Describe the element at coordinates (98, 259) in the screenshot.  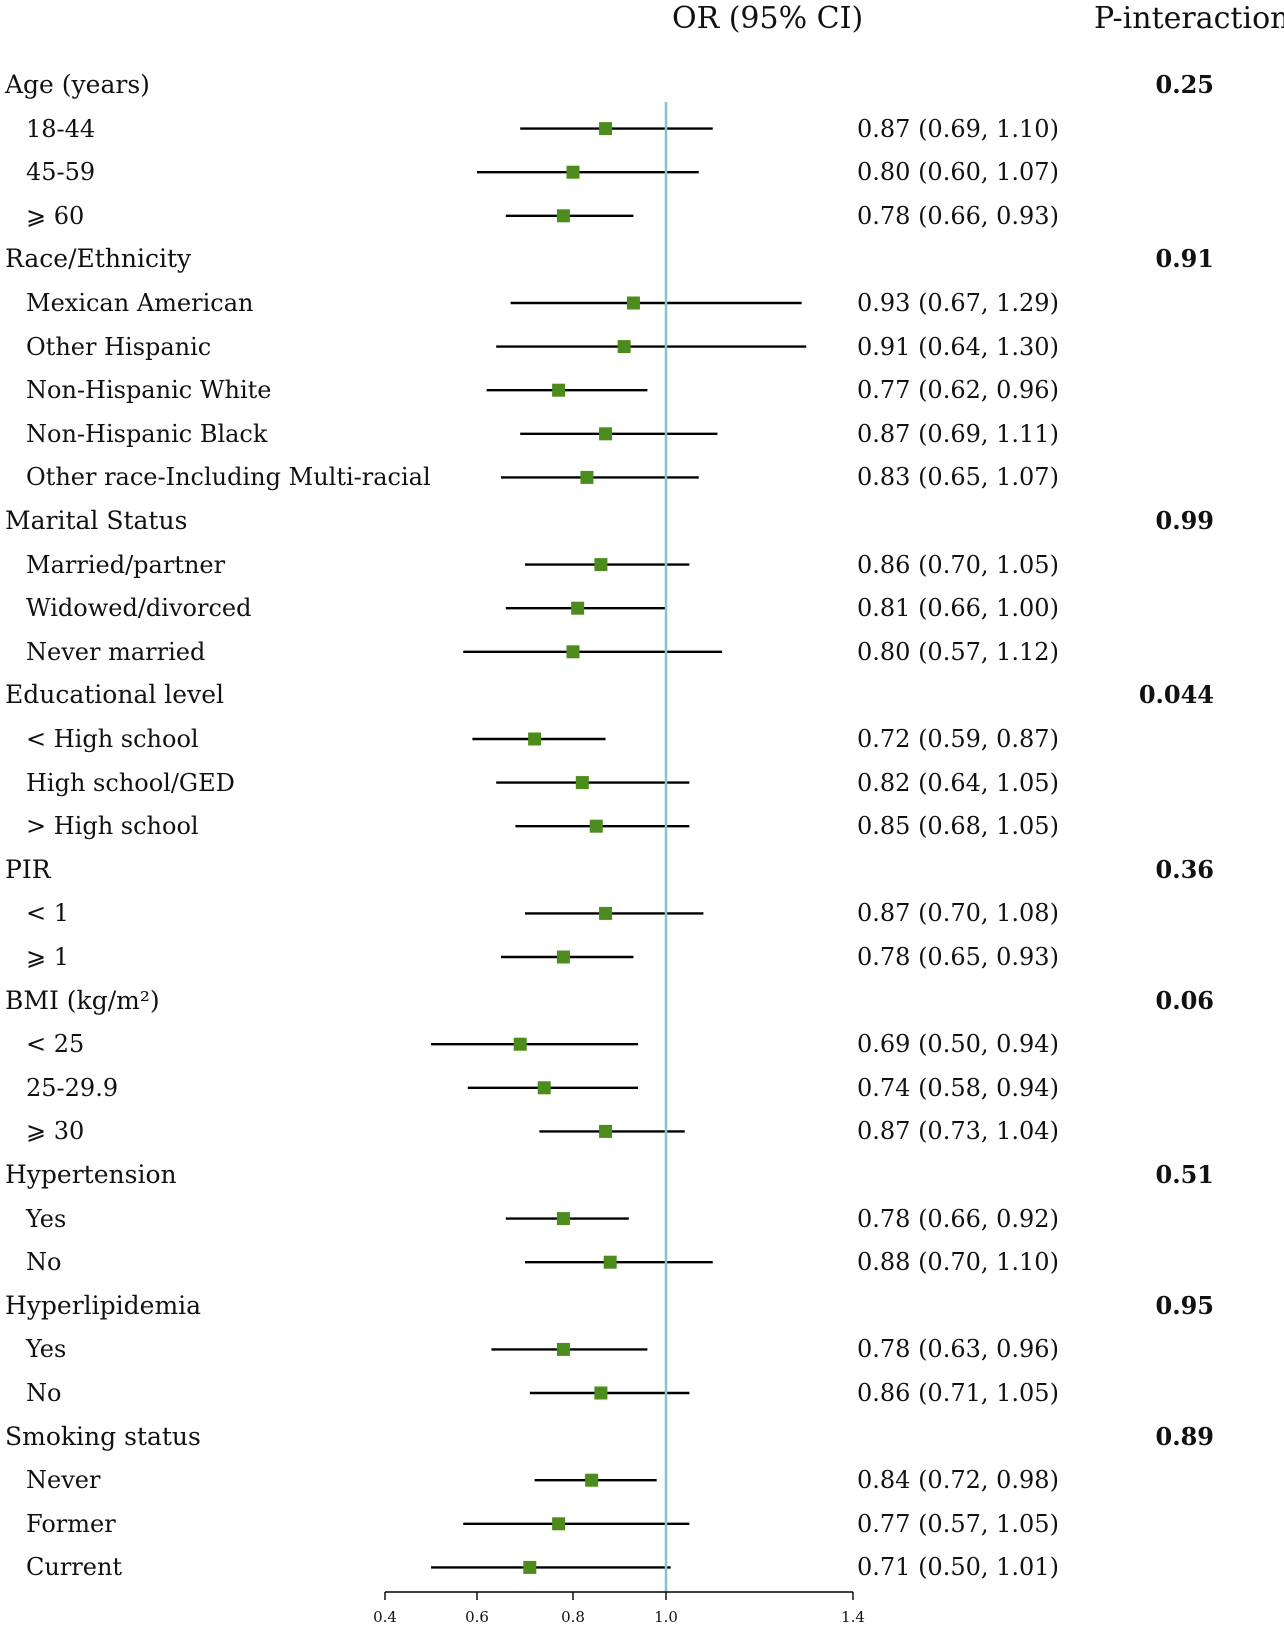
I see `group-label: Race/Ethnicity` at that location.